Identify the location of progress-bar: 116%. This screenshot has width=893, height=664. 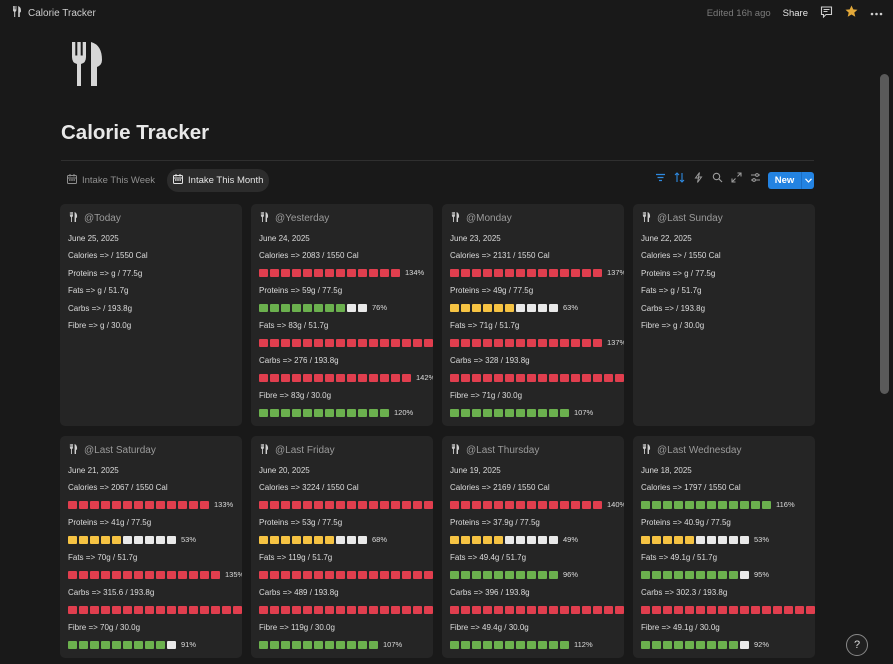
(718, 504).